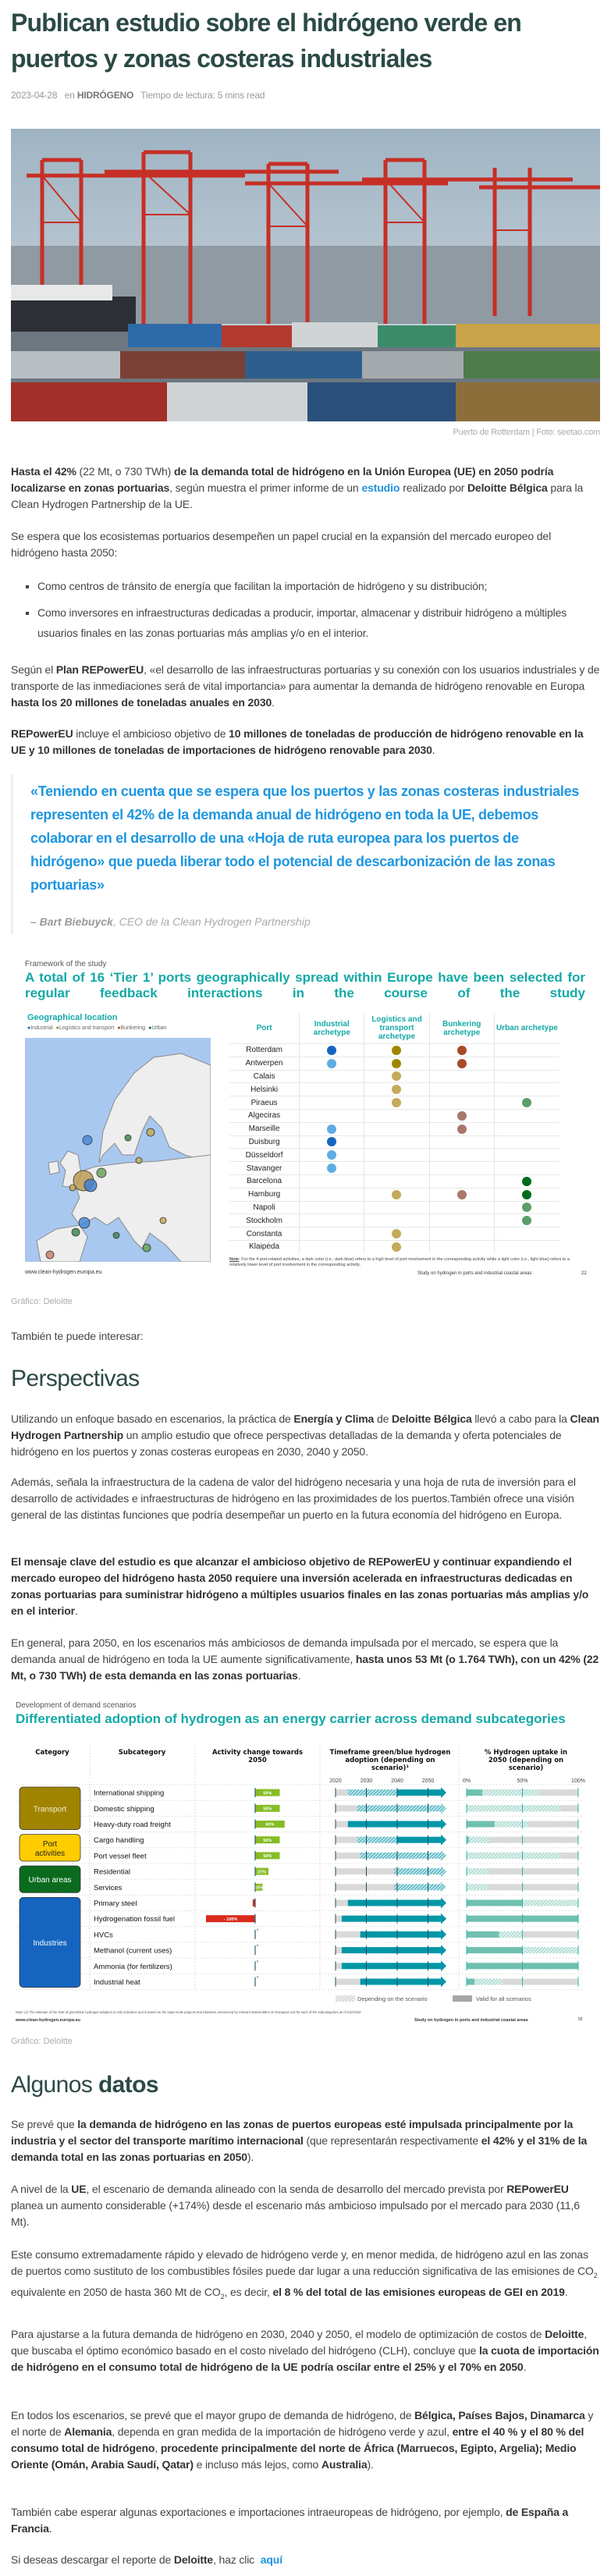 This screenshot has width=611, height=2576. What do you see at coordinates (103, 1935) in the screenshot?
I see `subcategory-label: HVCs` at bounding box center [103, 1935].